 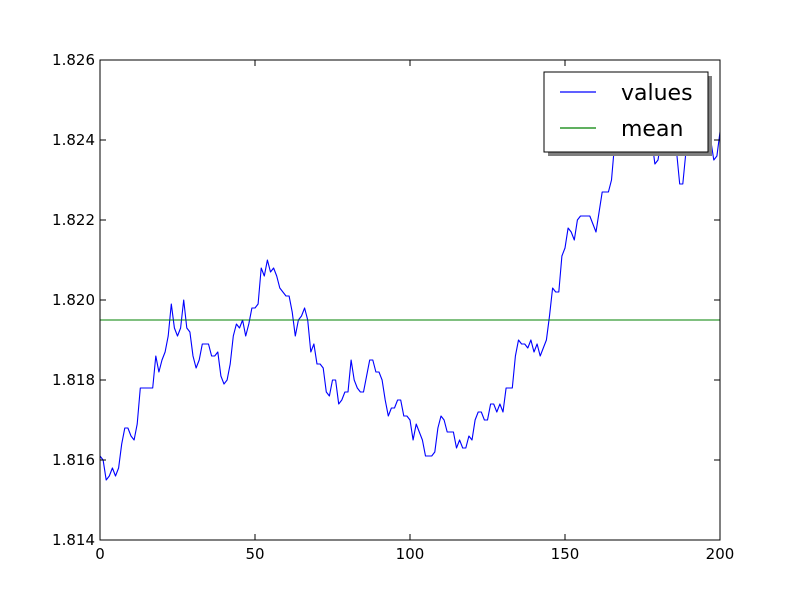 What do you see at coordinates (73, 460) in the screenshot?
I see `y-tick-label: 1.816` at bounding box center [73, 460].